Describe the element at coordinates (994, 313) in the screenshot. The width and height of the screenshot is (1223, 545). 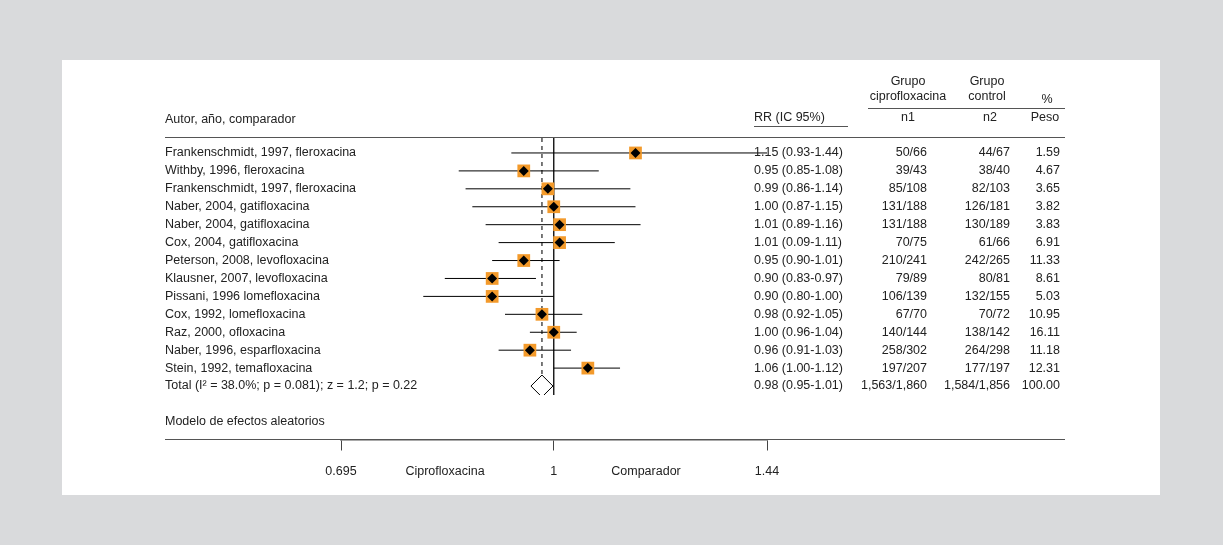
I see `text: 70/72` at that location.